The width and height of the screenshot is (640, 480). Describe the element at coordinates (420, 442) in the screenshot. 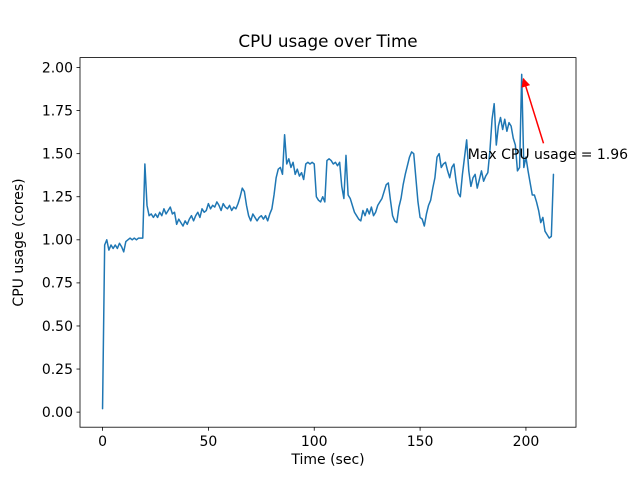

I see `x-tick-label: 150` at that location.